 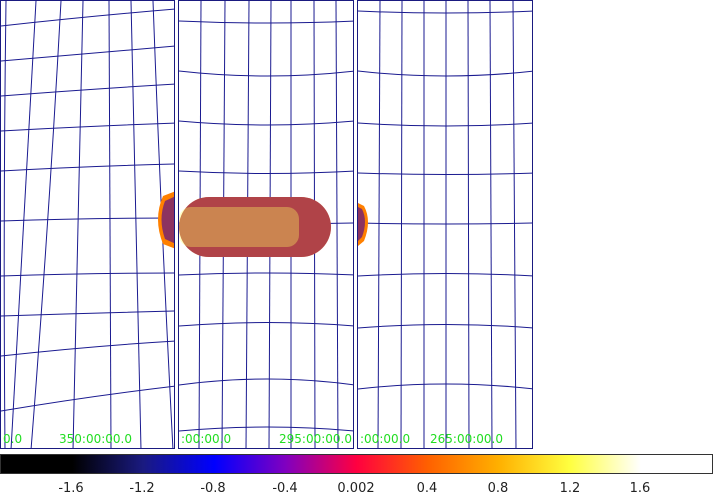 I want to click on colorbar, so click(x=356, y=464).